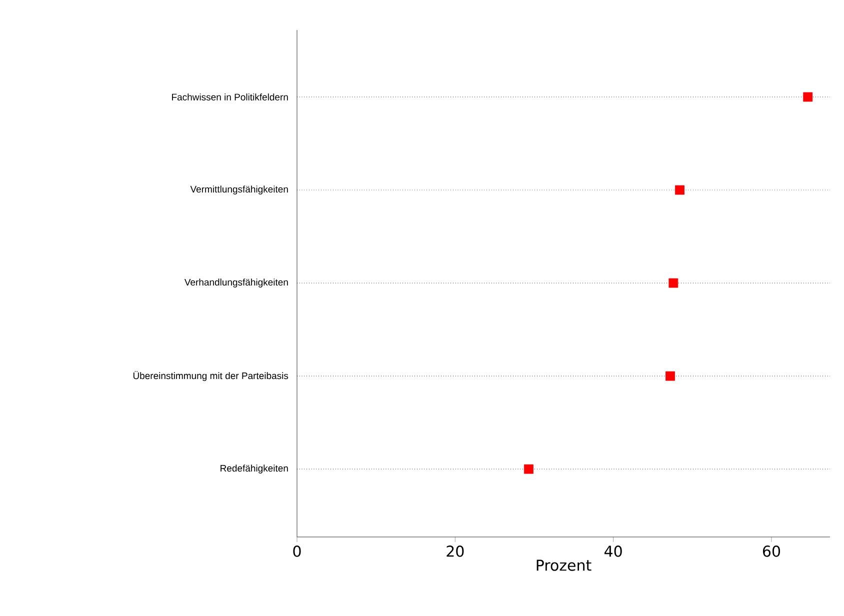 Image resolution: width=844 pixels, height=616 pixels. Describe the element at coordinates (455, 551) in the screenshot. I see `x-tick-label: 20` at that location.